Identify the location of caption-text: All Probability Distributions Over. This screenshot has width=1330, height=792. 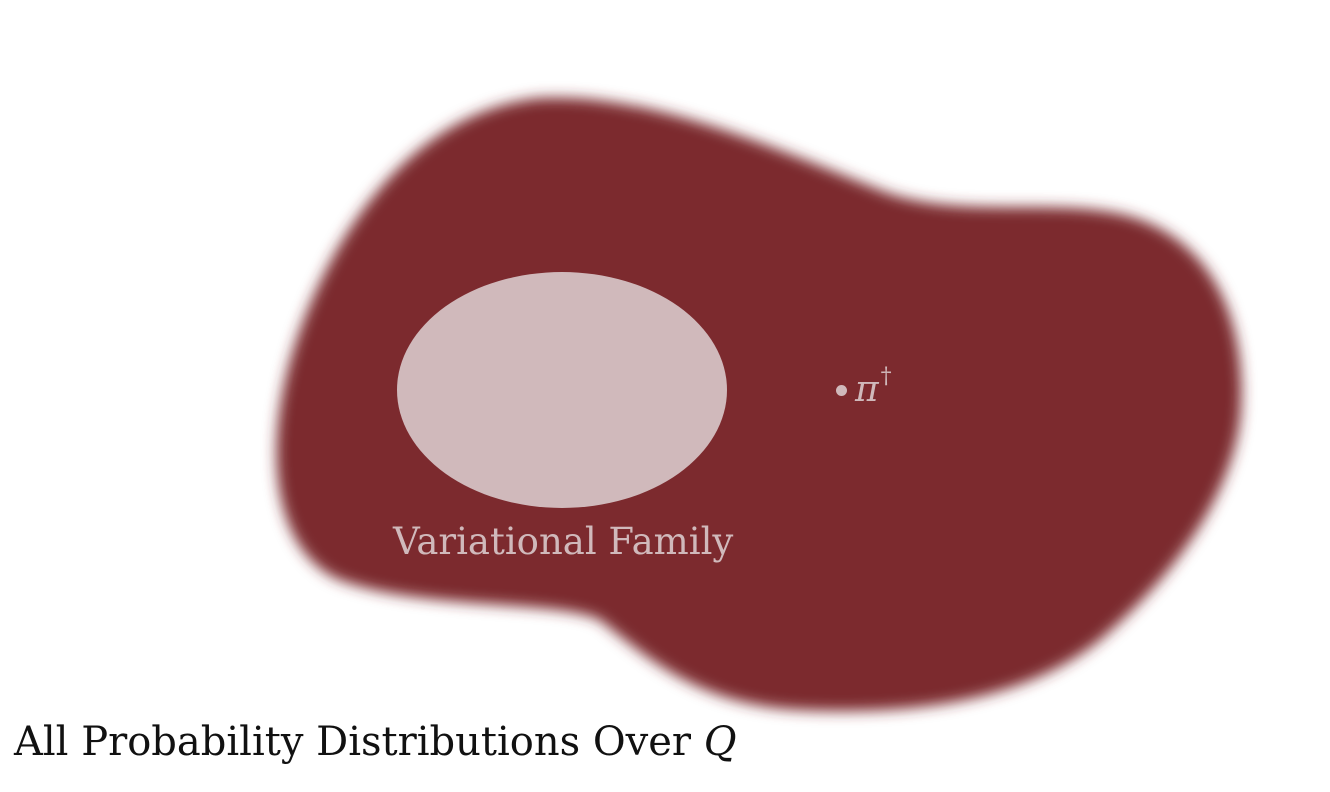
(353, 742).